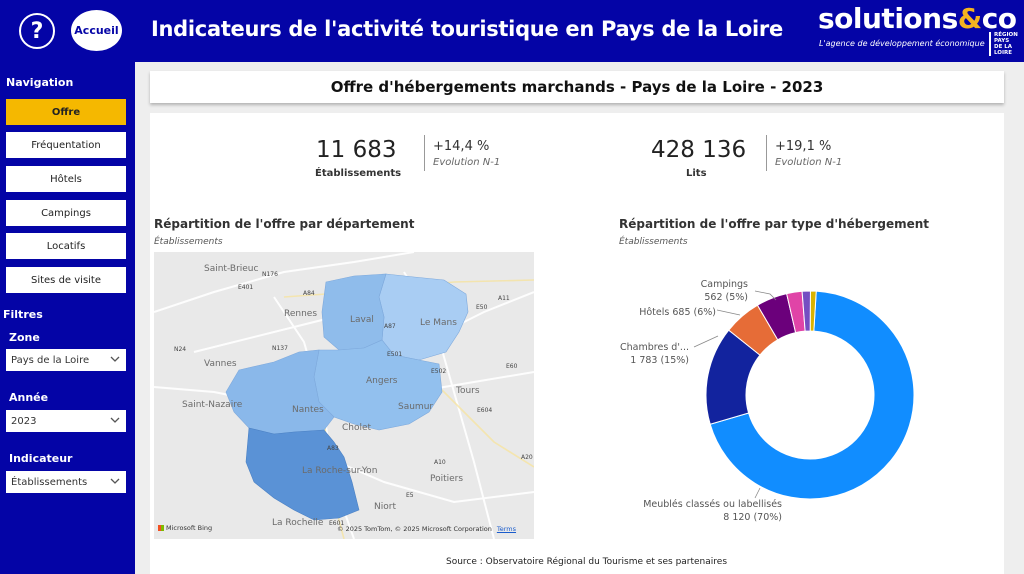 The width and height of the screenshot is (1024, 574). I want to click on map-terms-link: Terms, so click(506, 529).